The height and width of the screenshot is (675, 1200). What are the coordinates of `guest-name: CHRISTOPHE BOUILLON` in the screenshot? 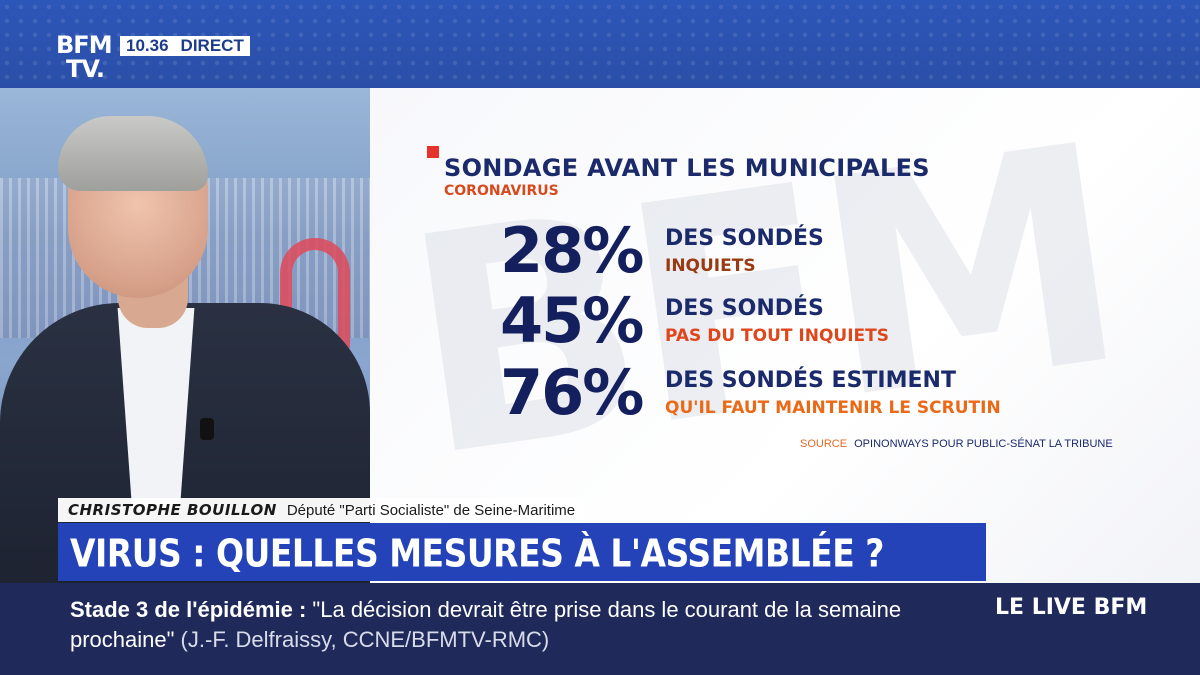 It's located at (172, 510).